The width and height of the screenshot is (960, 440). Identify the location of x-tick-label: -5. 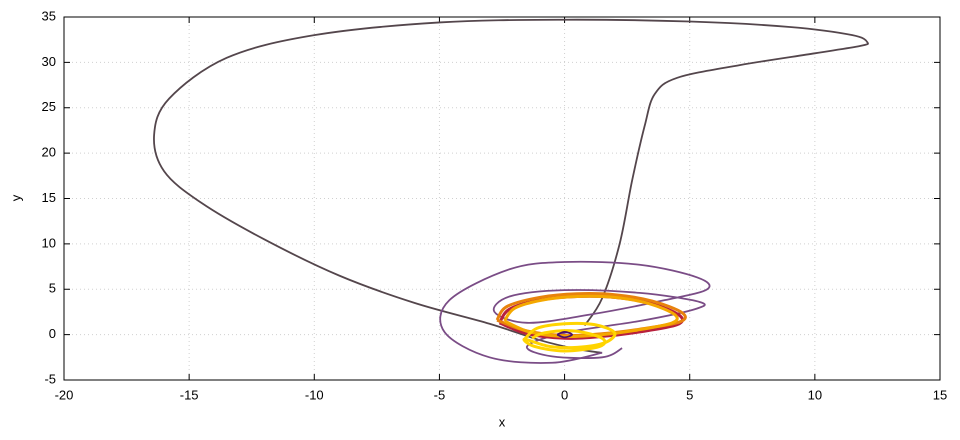
(440, 394).